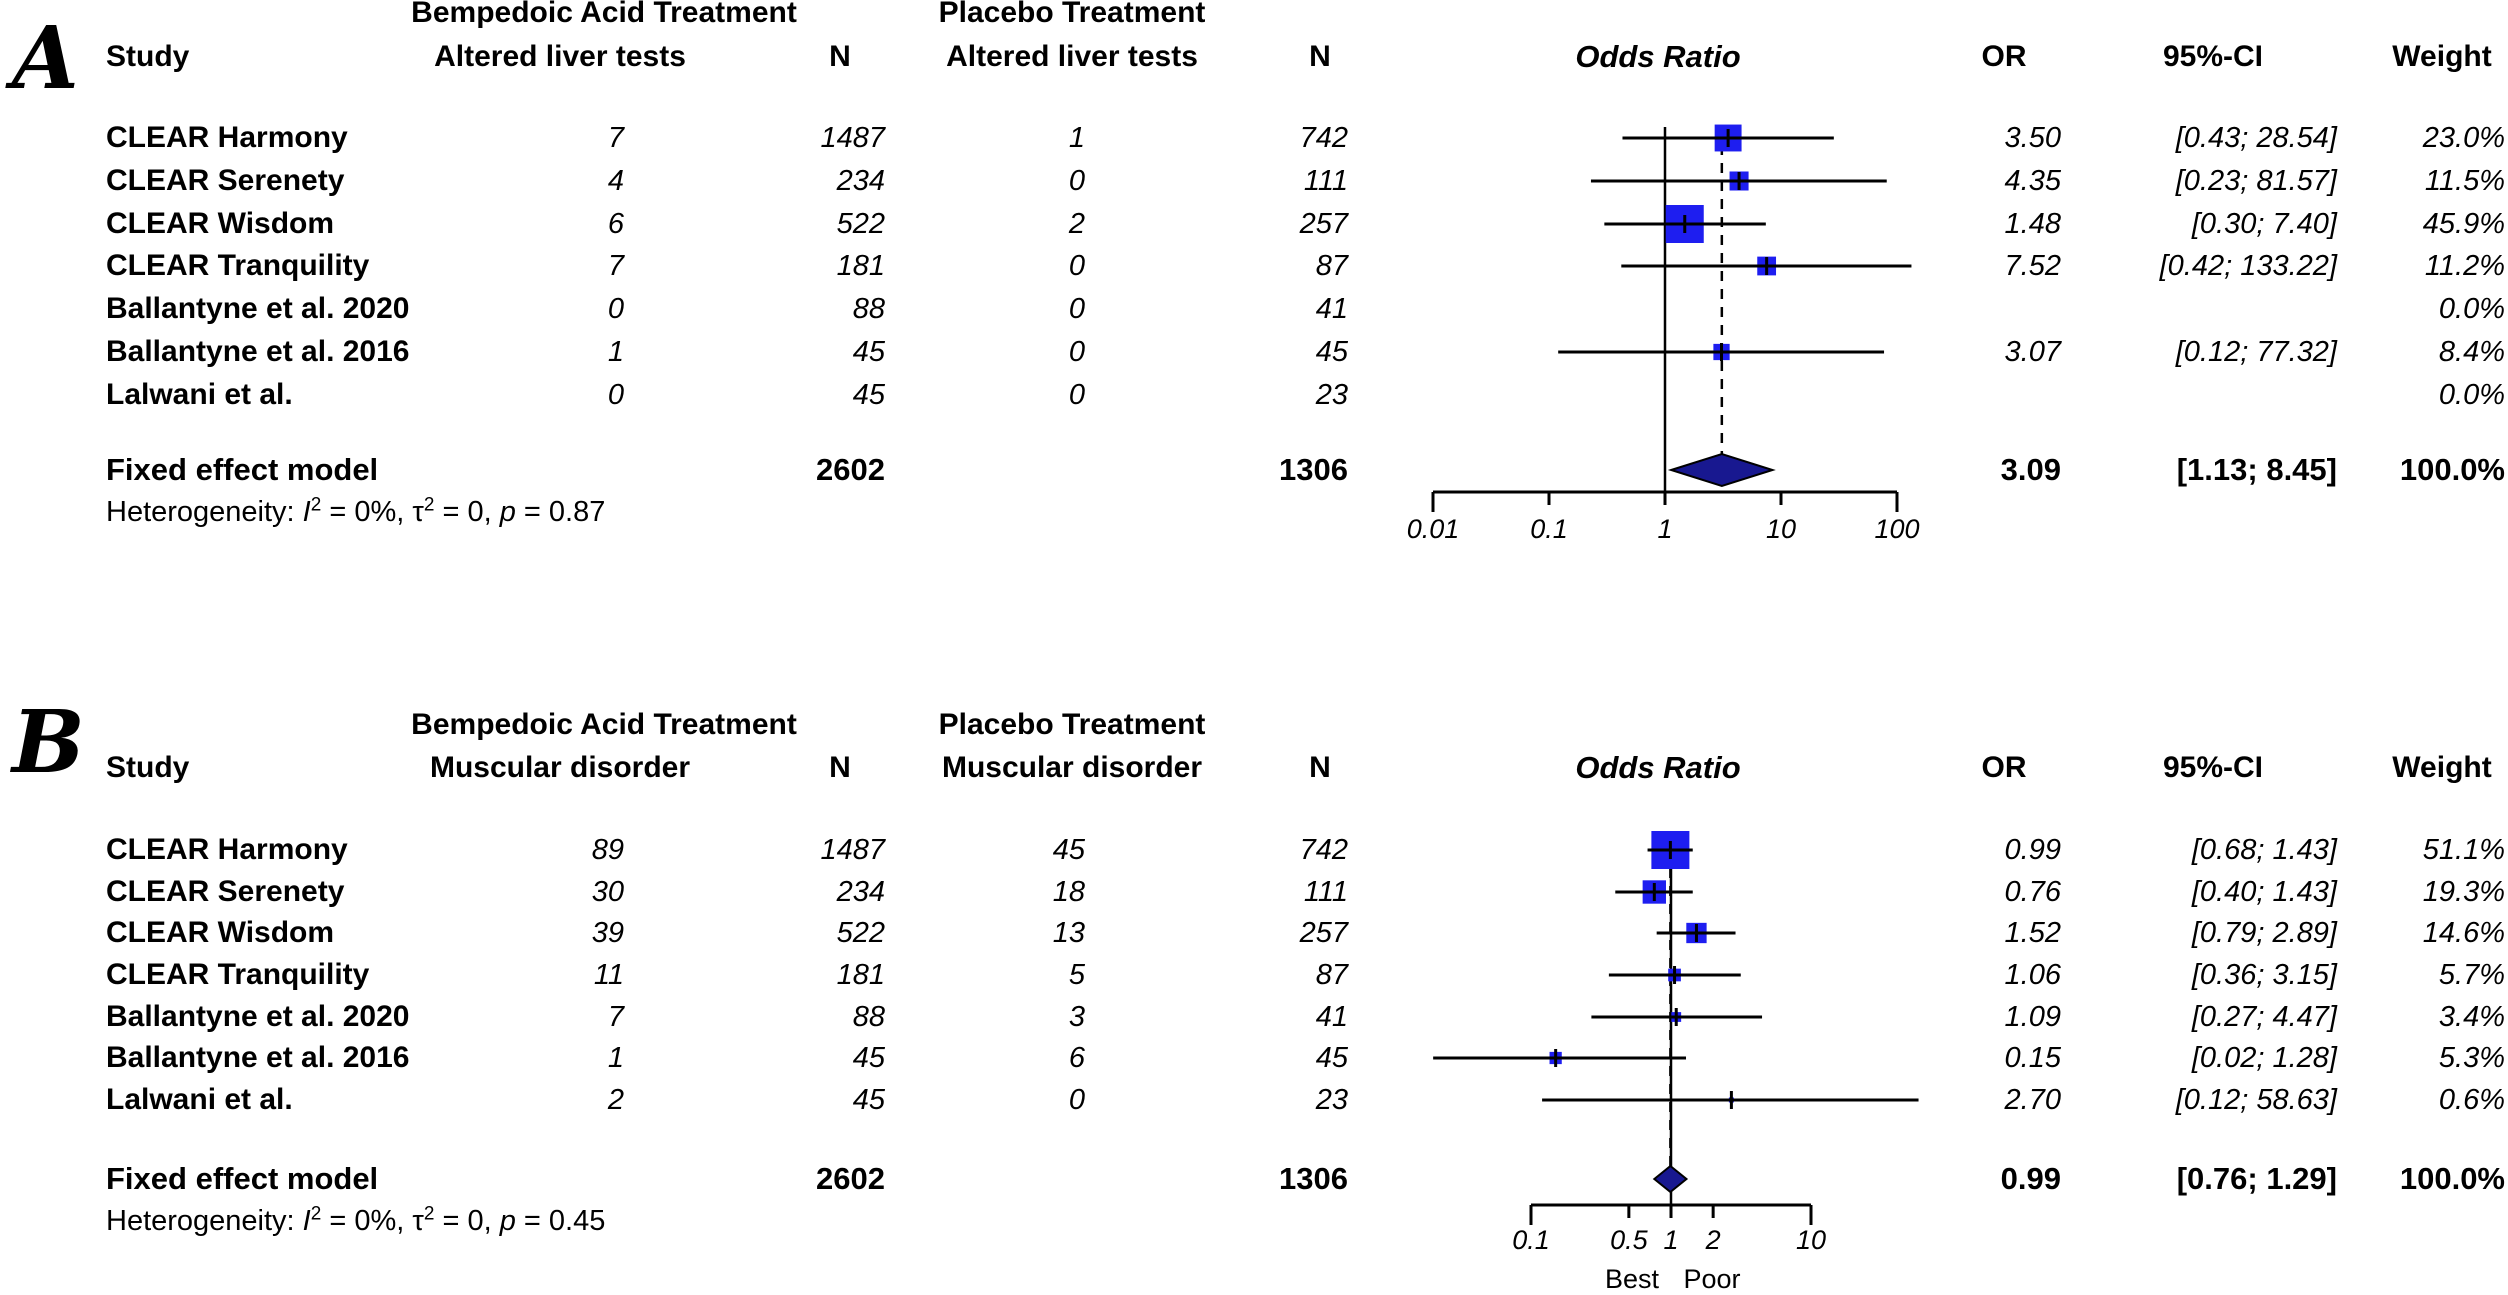 This screenshot has width=2508, height=1295. Describe the element at coordinates (615, 395) in the screenshot. I see `treatment-events: 0` at that location.